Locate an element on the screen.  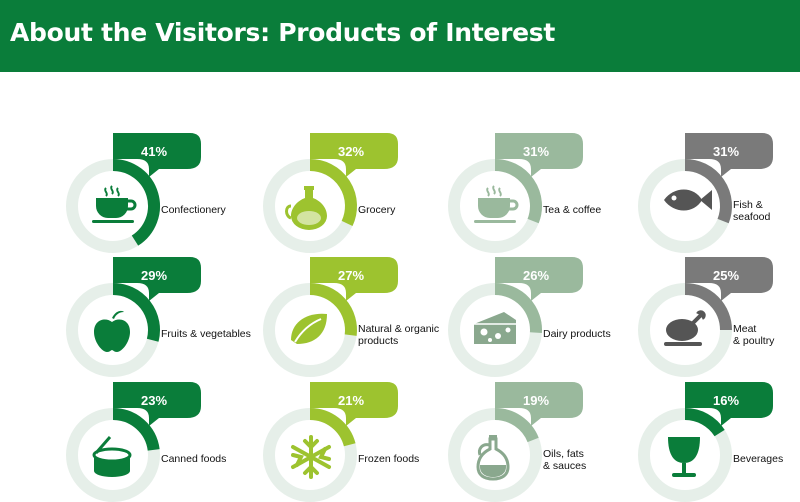
percent-label: 27% is located at coordinates (351, 275).